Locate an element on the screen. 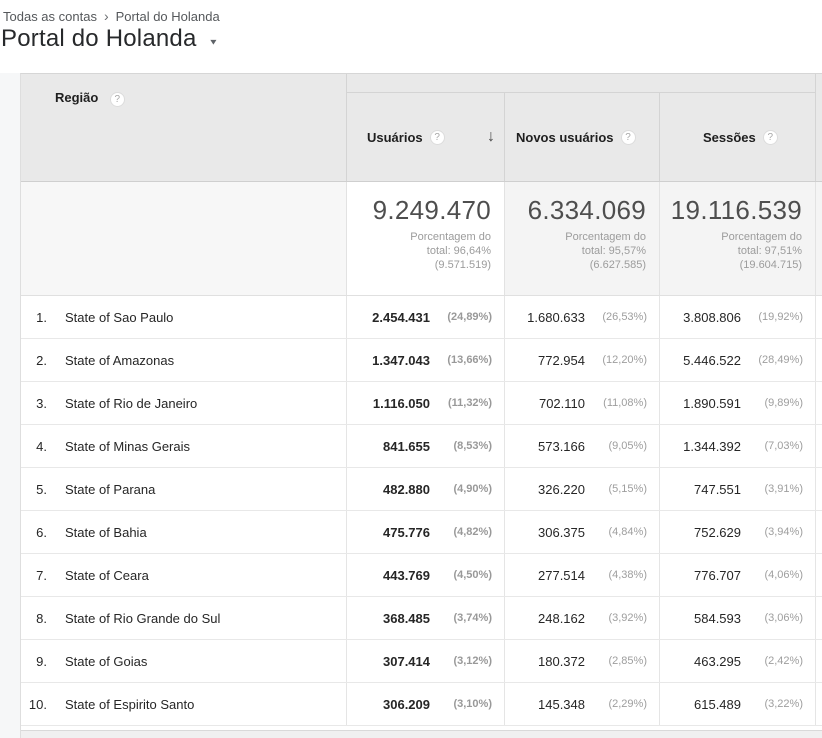  row-rank: 1. is located at coordinates (41, 317).